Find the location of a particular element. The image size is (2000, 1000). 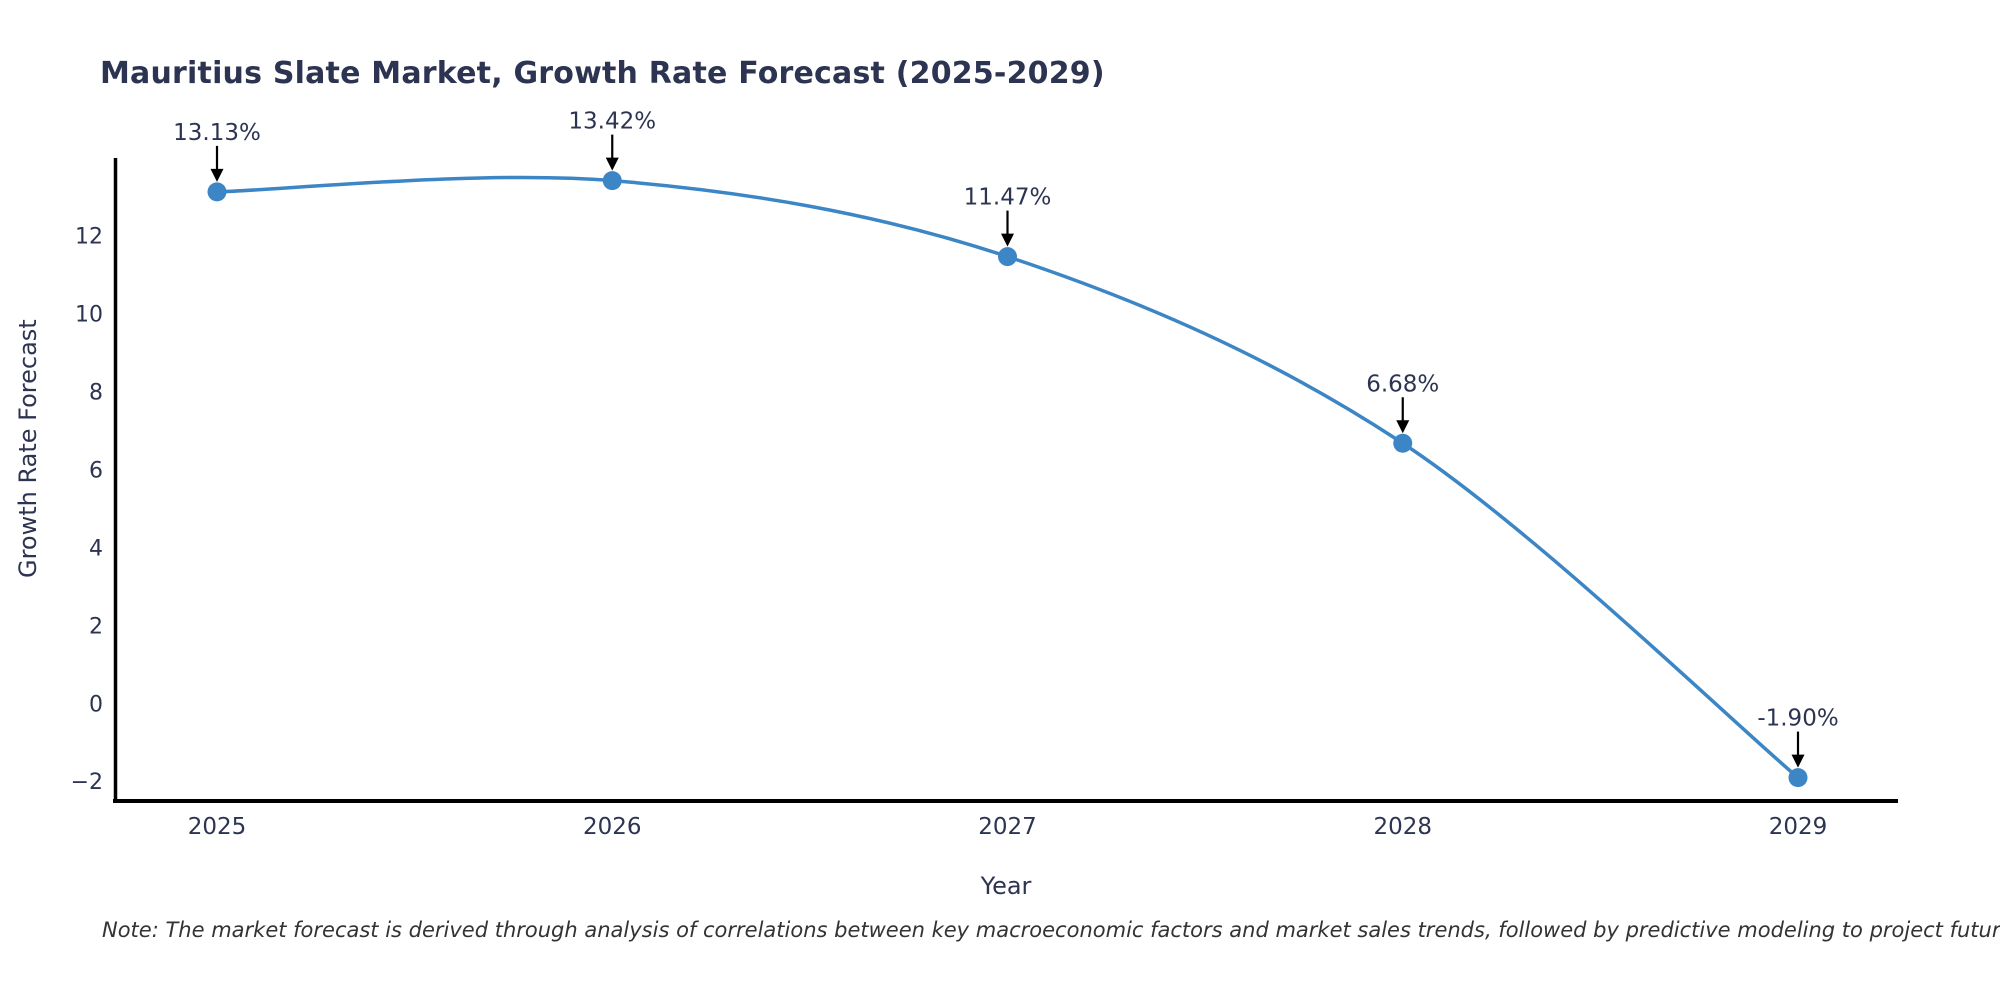

y-tick-label: 2 is located at coordinates (96, 626).